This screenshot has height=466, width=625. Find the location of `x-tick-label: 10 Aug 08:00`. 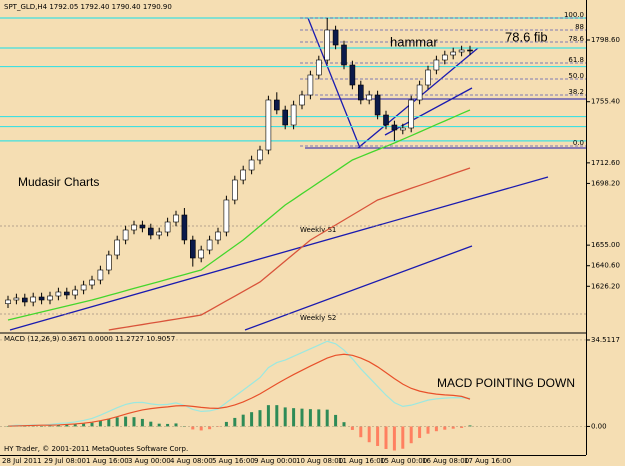

x-tick-label: 10 Aug 08:00 is located at coordinates (319, 461).